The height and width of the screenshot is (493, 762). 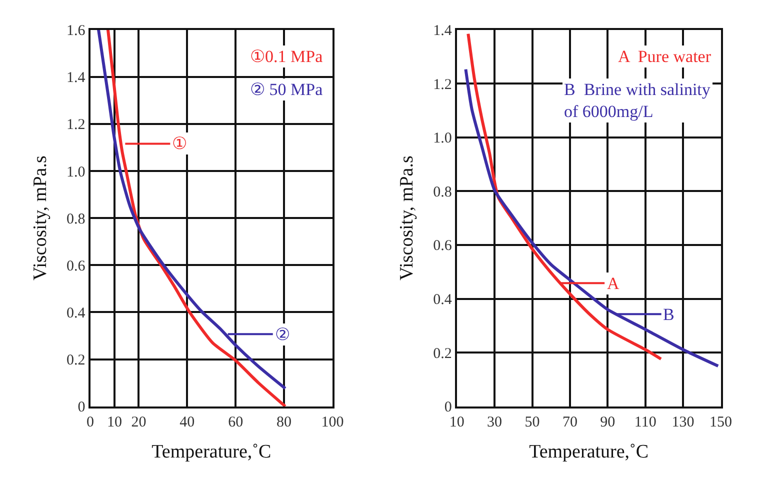 I want to click on text: ② 50 MPa, so click(x=287, y=89).